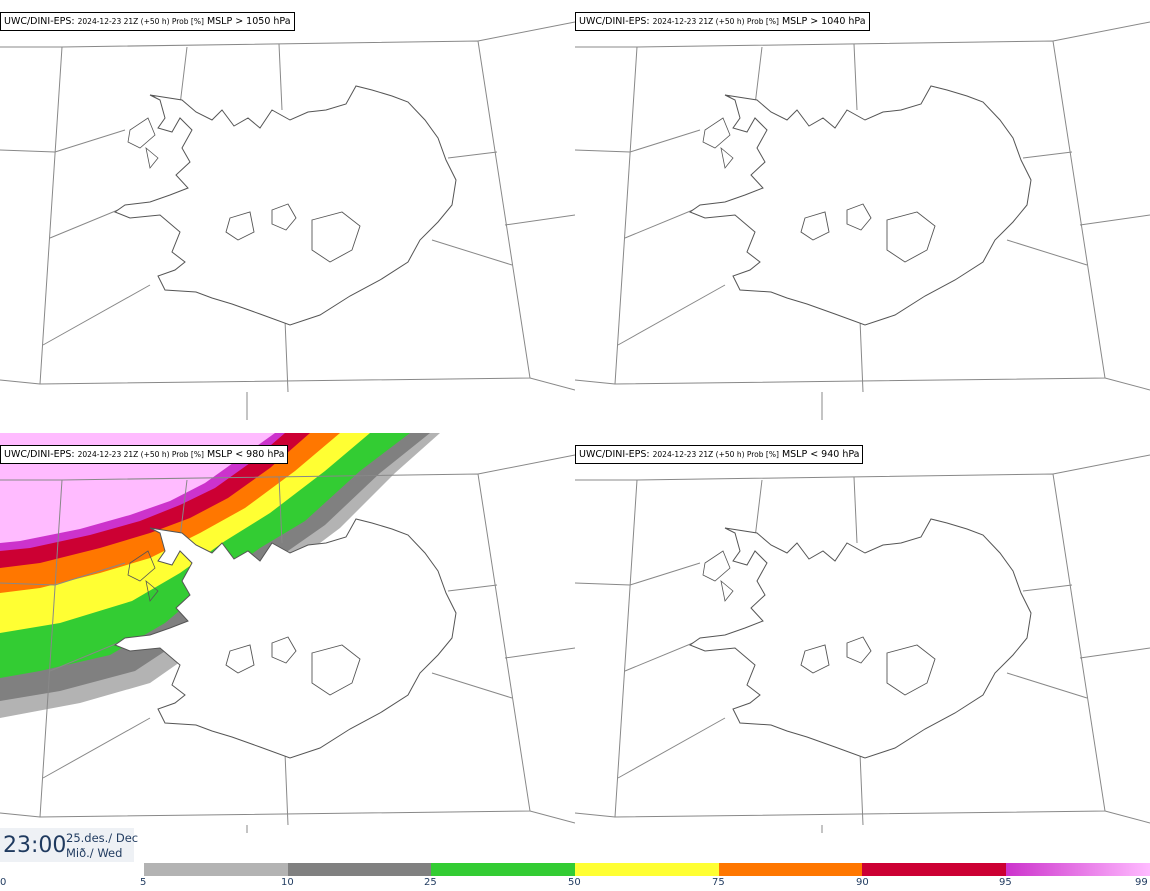 Image resolution: width=1150 pixels, height=891 pixels. Describe the element at coordinates (287, 882) in the screenshot. I see `colorbar-tick: 10` at that location.